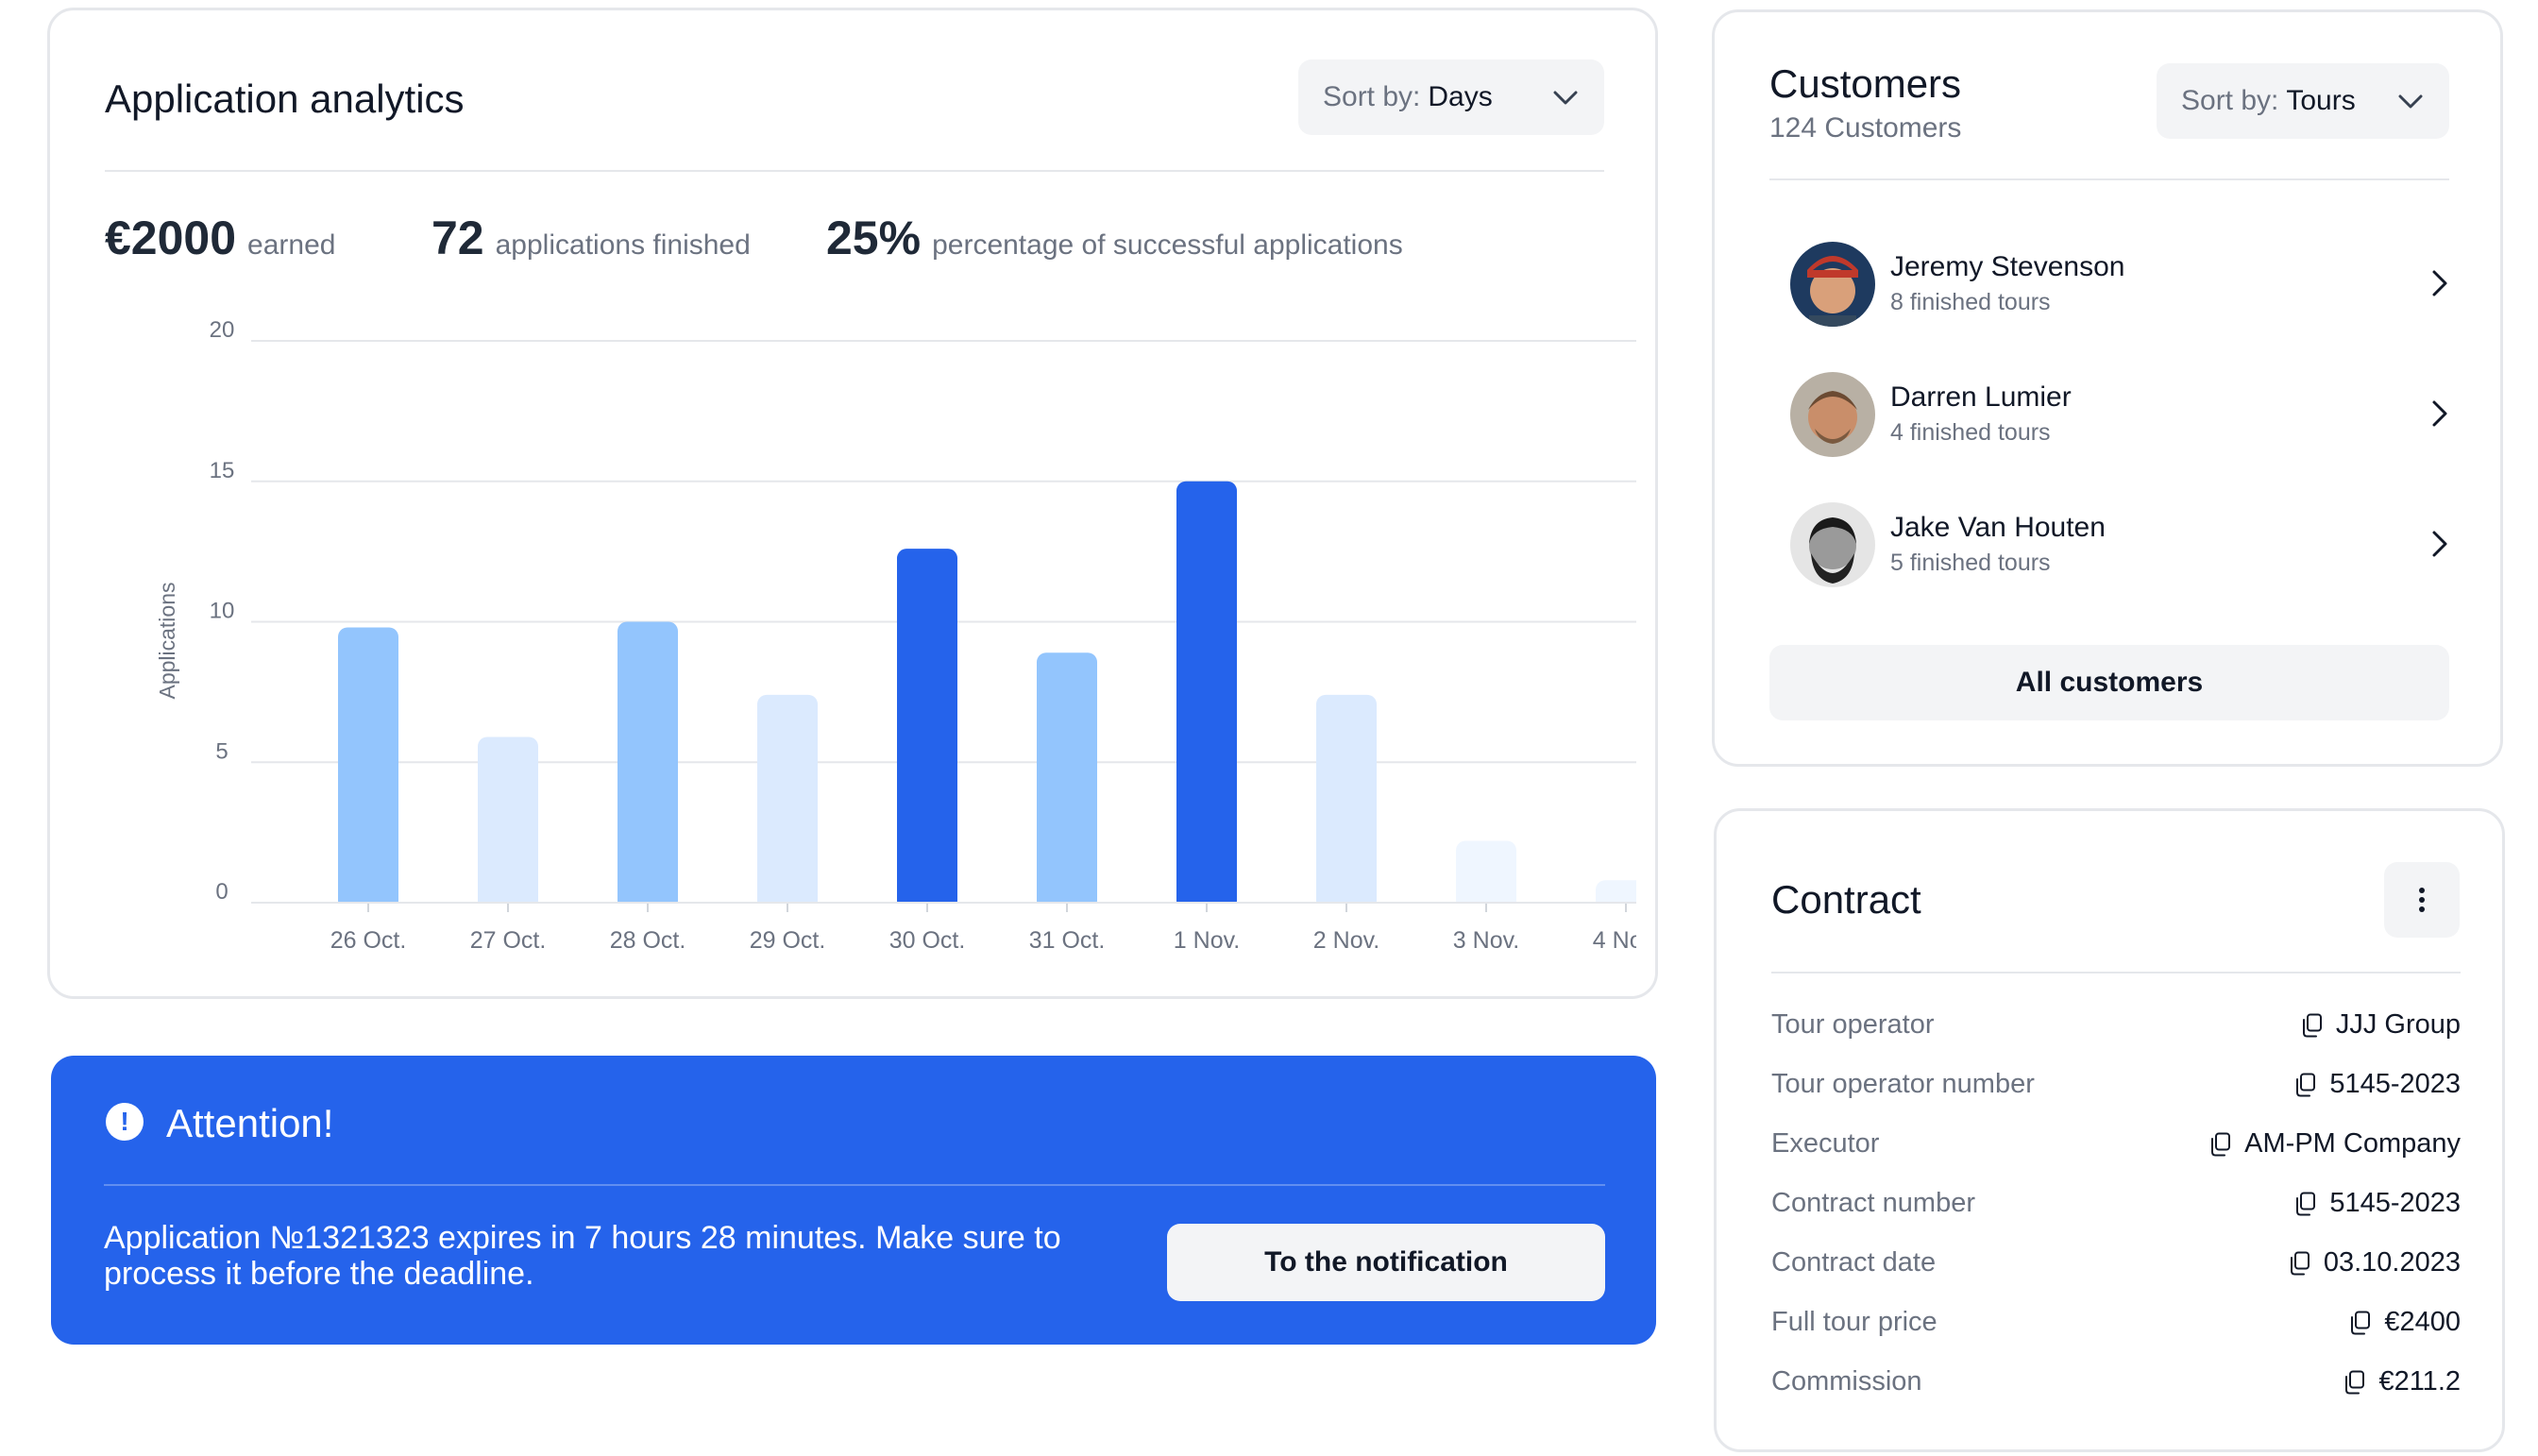  I want to click on customer-tours: 4 finished tours, so click(1971, 432).